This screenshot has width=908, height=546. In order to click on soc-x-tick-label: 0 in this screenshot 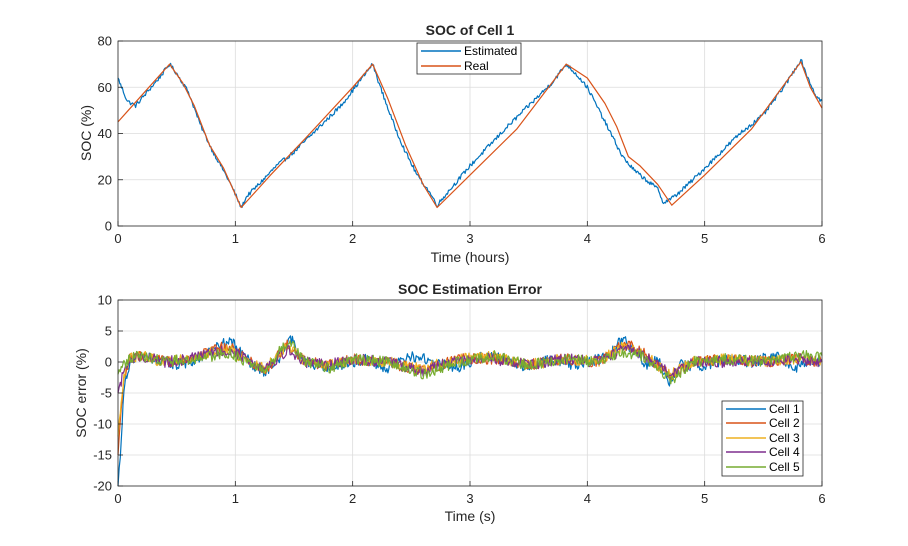, I will do `click(117, 238)`.